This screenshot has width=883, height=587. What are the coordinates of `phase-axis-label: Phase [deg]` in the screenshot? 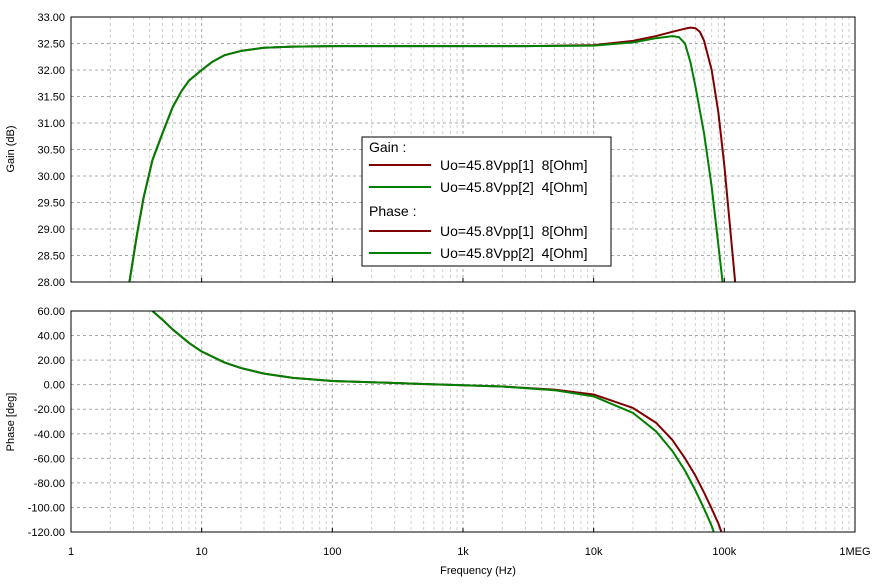 It's located at (11, 422).